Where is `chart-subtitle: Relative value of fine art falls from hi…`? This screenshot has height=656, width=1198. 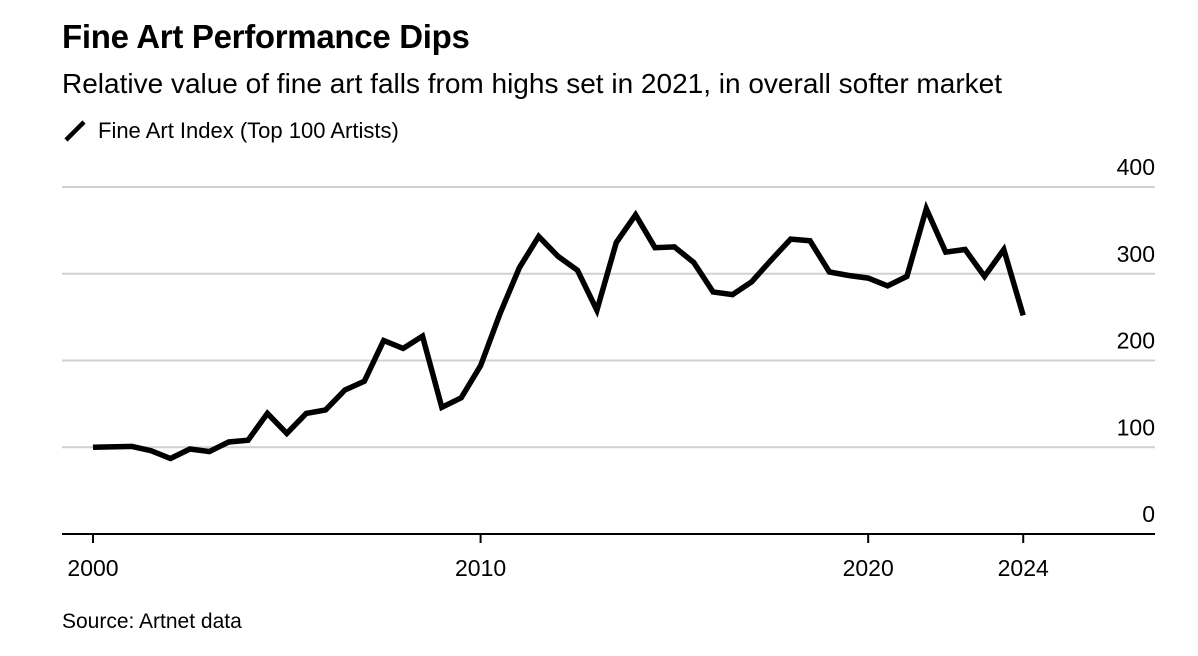
chart-subtitle: Relative value of fine art falls from hi… is located at coordinates (532, 83).